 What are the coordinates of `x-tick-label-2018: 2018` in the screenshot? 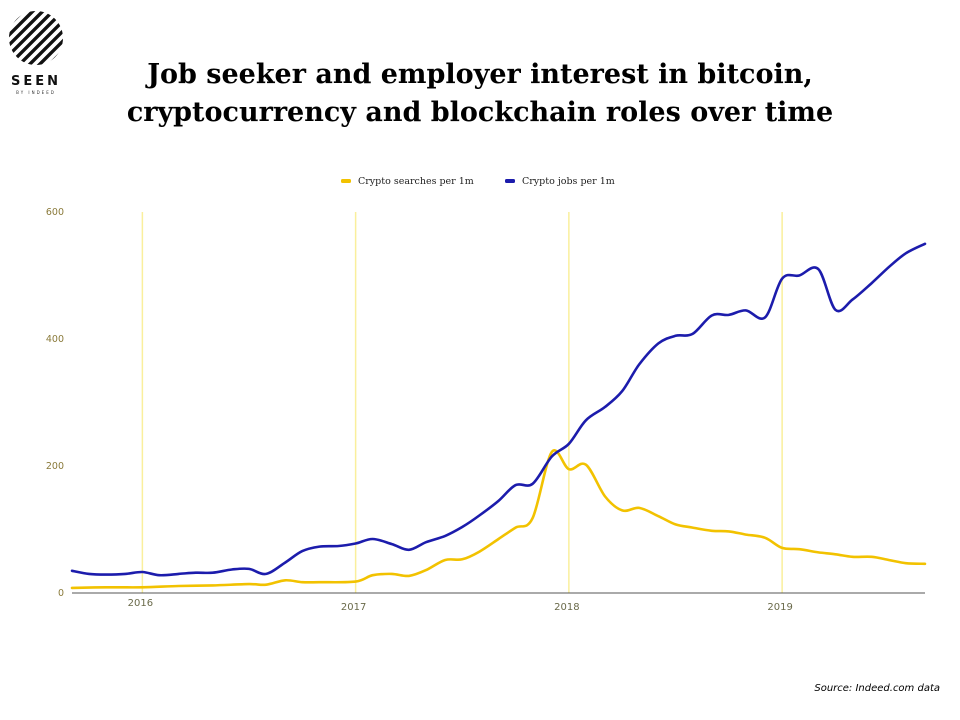 It's located at (566, 607).